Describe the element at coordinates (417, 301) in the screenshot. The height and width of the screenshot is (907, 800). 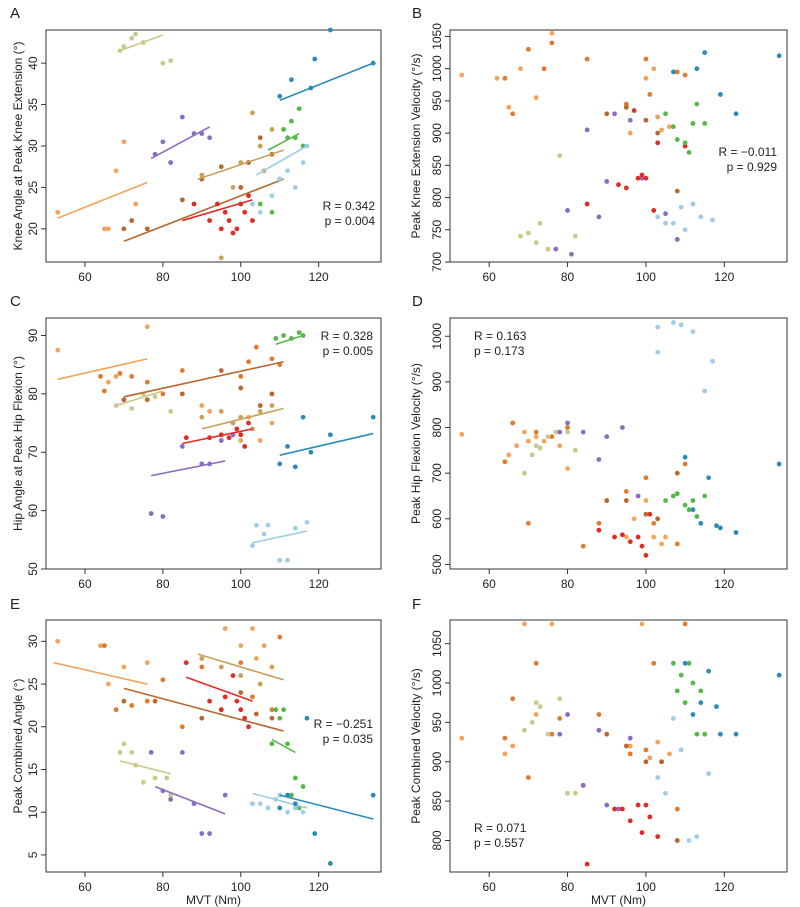
I see `panel-d-letter: D` at that location.